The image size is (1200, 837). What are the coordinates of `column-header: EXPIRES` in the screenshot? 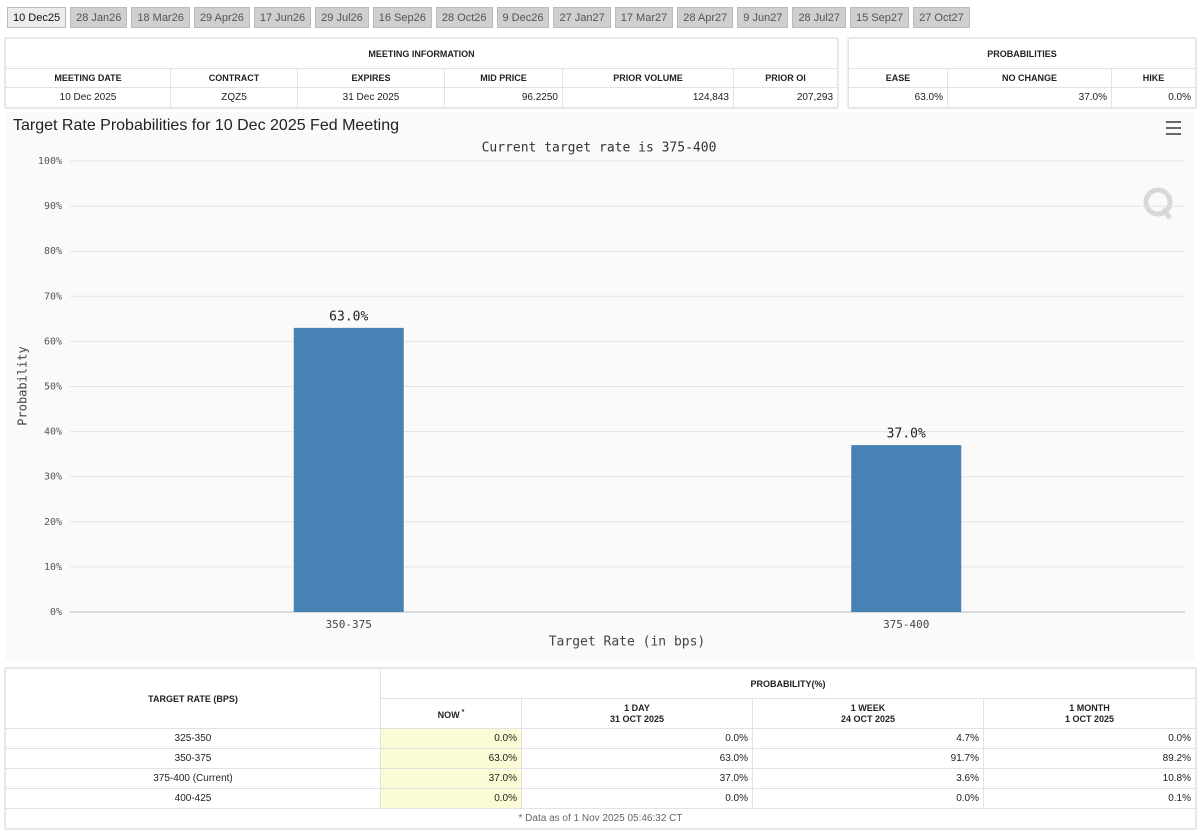 It's located at (371, 78).